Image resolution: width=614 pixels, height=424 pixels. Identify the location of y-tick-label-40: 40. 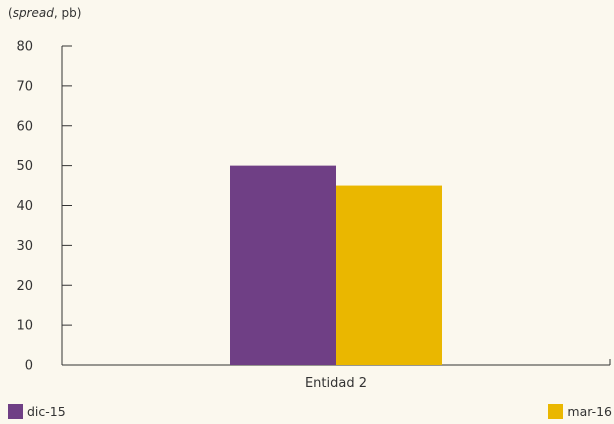
(24, 206).